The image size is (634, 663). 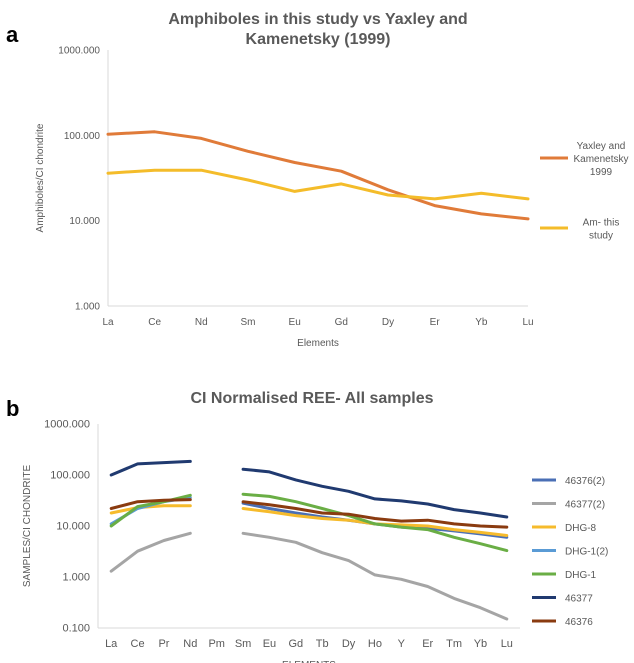 What do you see at coordinates (295, 644) in the screenshot?
I see `chart-b-x-tick-label: Gd` at bounding box center [295, 644].